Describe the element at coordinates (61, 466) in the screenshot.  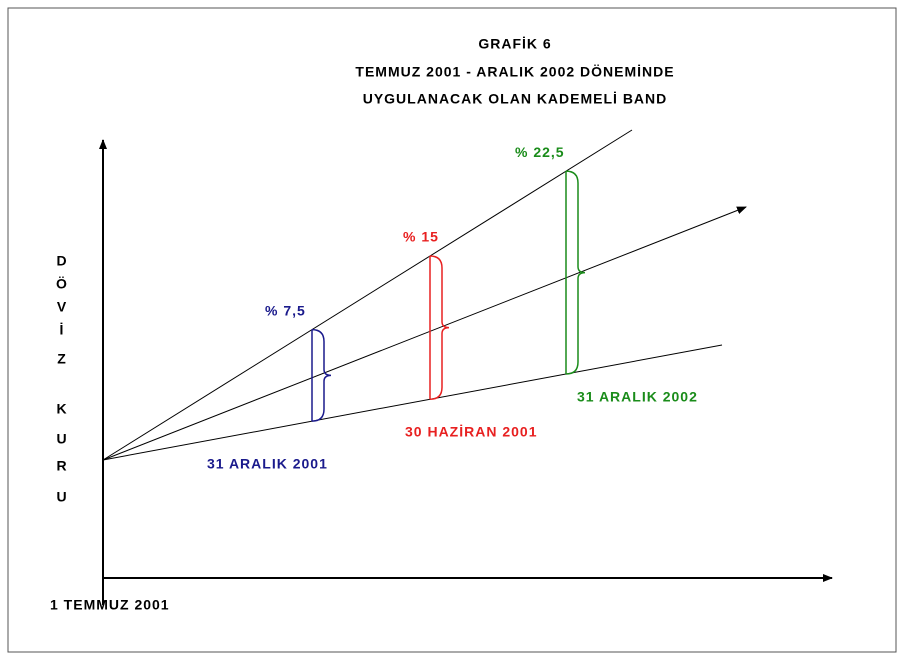
I see `y-axis-letter: R` at that location.